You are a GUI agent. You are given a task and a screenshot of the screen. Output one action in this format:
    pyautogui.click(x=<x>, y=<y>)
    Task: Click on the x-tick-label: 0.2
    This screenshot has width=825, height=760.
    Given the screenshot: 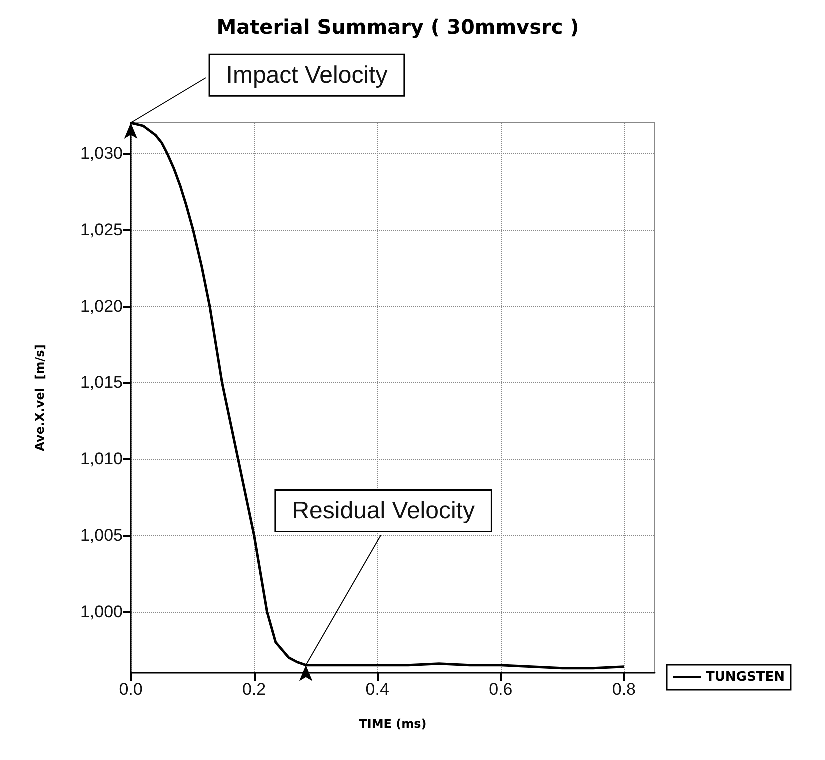 What is the action you would take?
    pyautogui.click(x=254, y=689)
    